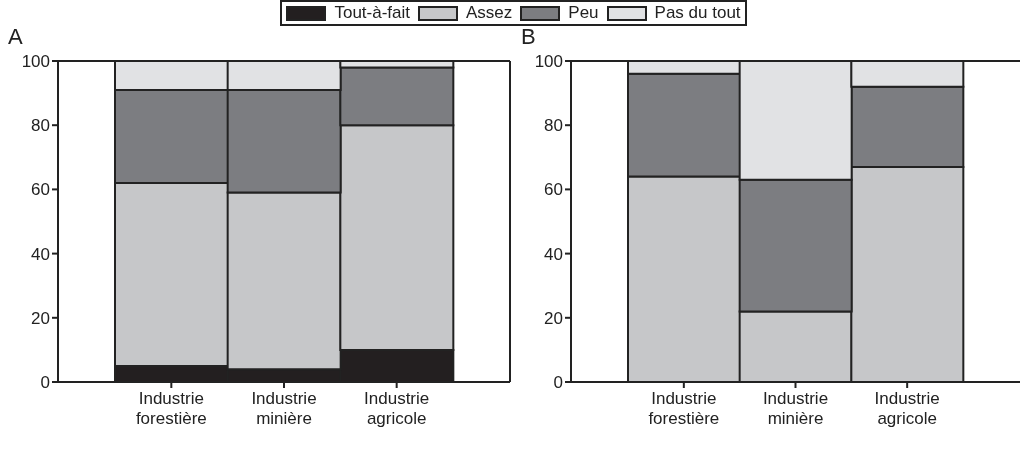  What do you see at coordinates (15, 37) in the screenshot?
I see `chart-title: A` at bounding box center [15, 37].